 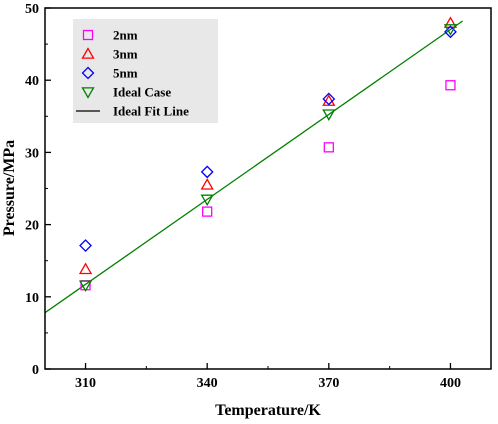 I want to click on legend-label: Ideal Fit Line, so click(x=151, y=111).